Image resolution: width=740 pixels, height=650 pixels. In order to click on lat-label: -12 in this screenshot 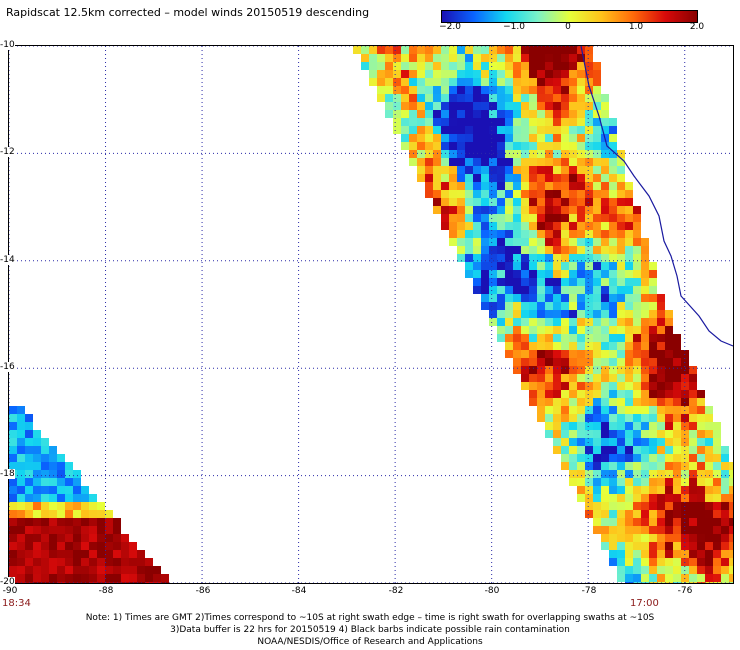, I will do `click(7, 152)`.